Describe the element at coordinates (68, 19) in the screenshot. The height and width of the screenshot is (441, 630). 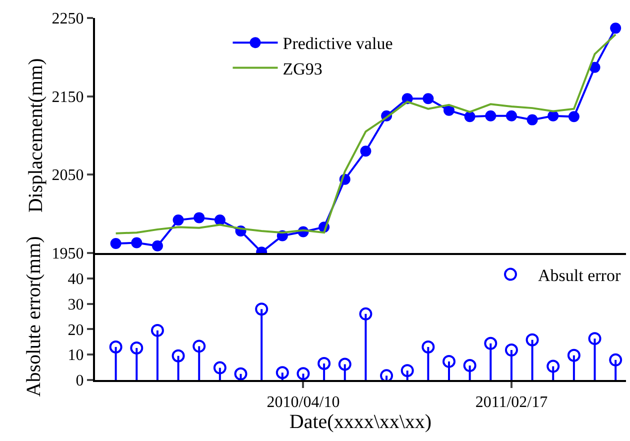
I see `y-tick-label: 2250` at that location.